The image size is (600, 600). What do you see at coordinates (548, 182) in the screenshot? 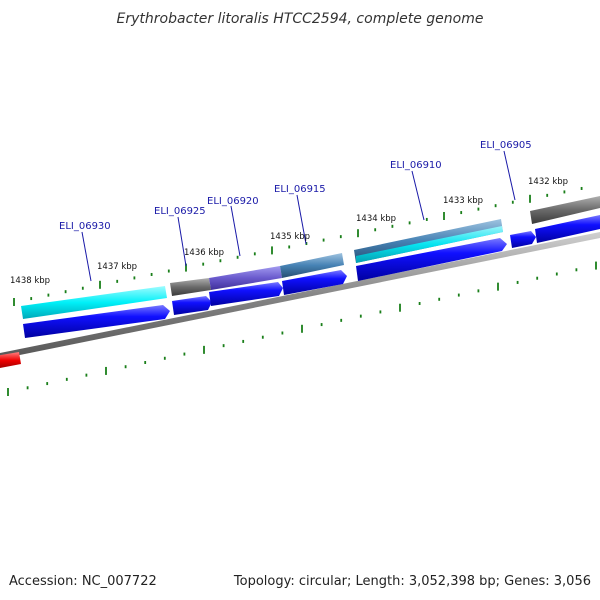
I see `tick-label: 1432 kbp` at bounding box center [548, 182].